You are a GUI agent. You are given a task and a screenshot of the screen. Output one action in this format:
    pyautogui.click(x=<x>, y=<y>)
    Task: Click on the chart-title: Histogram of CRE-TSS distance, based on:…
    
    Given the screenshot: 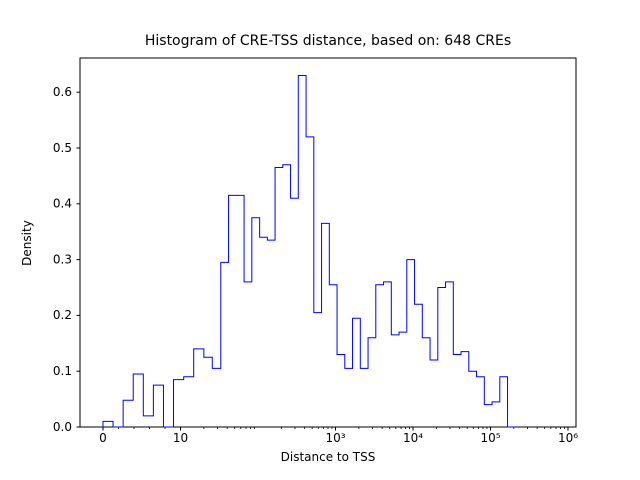 What is the action you would take?
    pyautogui.click(x=328, y=41)
    